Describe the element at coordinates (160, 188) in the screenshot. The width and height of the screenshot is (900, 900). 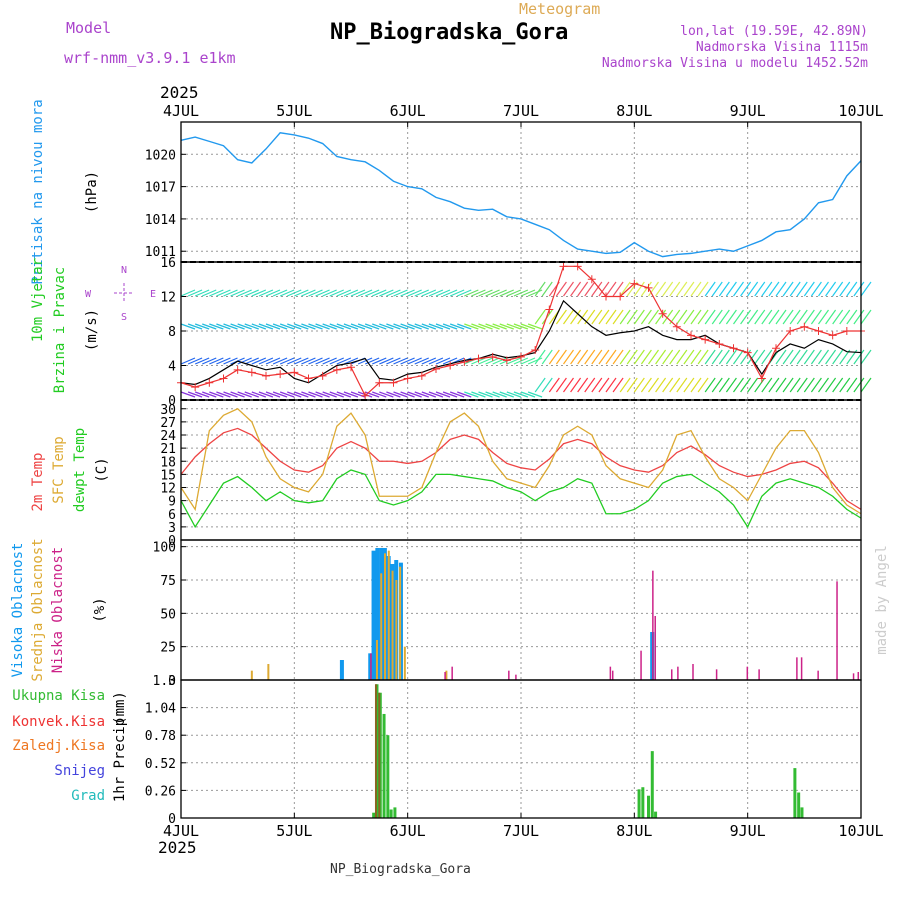
I see `y-tick-label: 1017` at that location.